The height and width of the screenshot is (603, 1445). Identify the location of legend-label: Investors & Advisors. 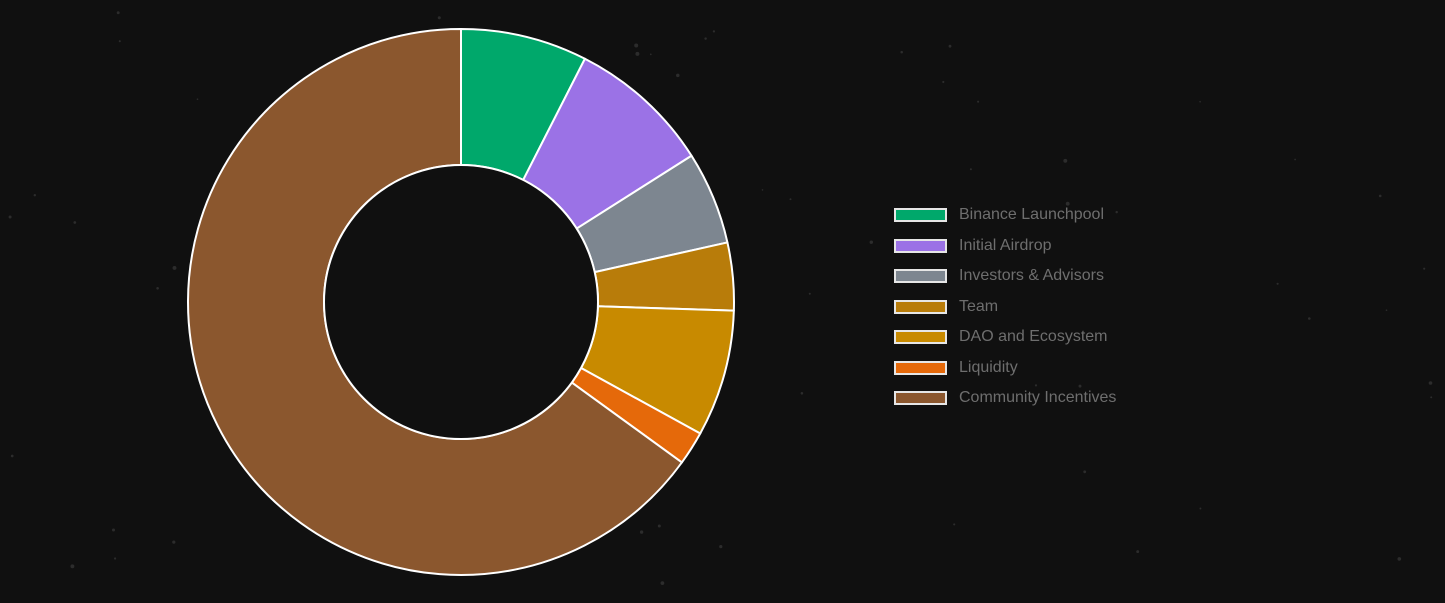
(1031, 276).